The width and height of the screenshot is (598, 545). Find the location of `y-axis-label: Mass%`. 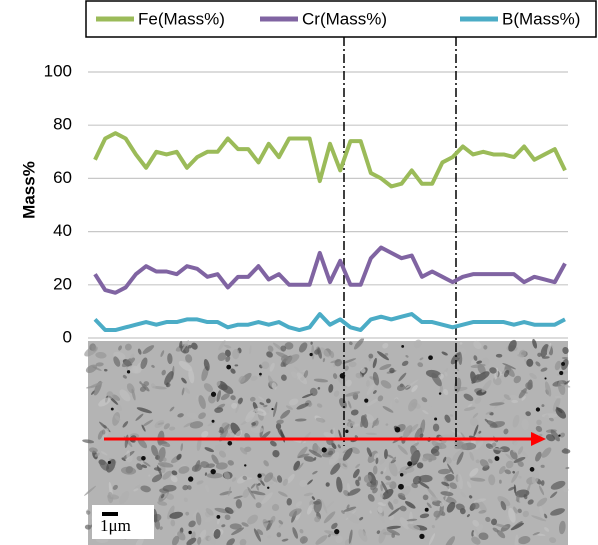

y-axis-label: Mass% is located at coordinates (28, 190).